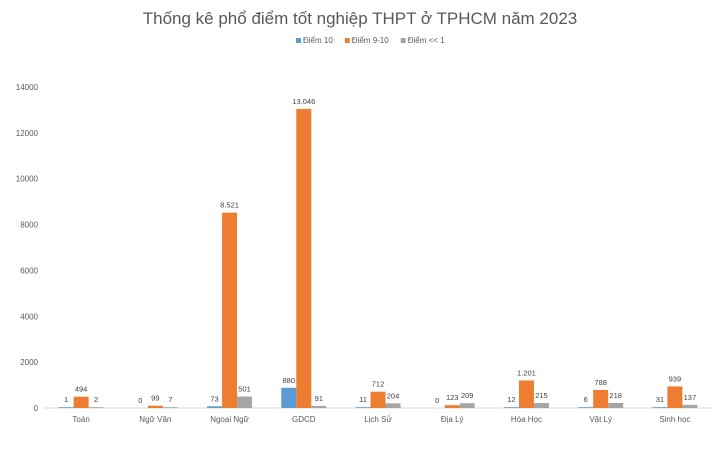  Describe the element at coordinates (27, 248) in the screenshot. I see `y-axis: 0 2000 4000 6000 8000 10000 12000 14000` at that location.